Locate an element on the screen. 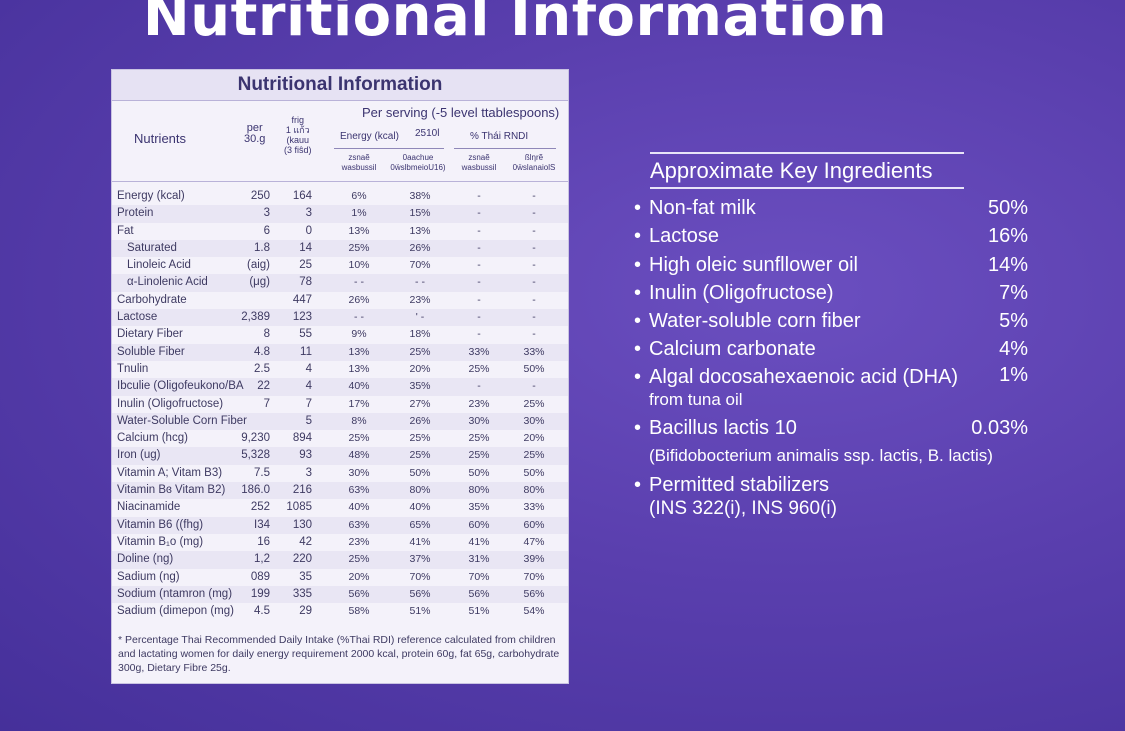 The width and height of the screenshot is (1125, 731). cell-c: 56% is located at coordinates (359, 593).